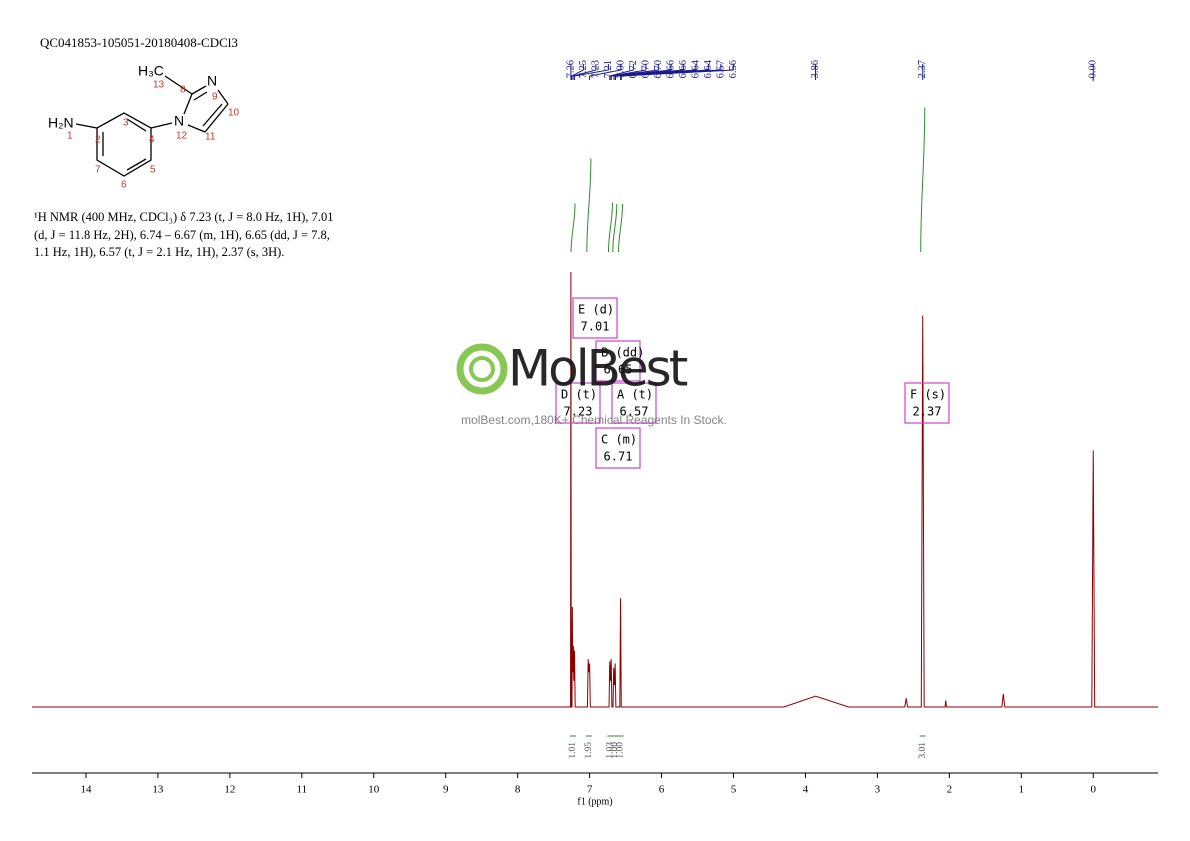 This screenshot has width=1190, height=841. What do you see at coordinates (611, 750) in the screenshot?
I see `integral-label: 1.03` at bounding box center [611, 750].